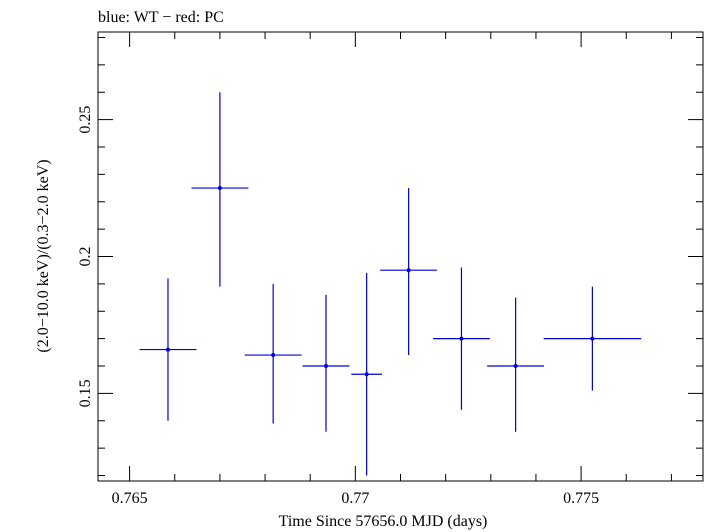 This screenshot has width=705, height=532. What do you see at coordinates (383, 521) in the screenshot?
I see `x-axis-label: Time Since 57656.0 MJD (days)` at bounding box center [383, 521].